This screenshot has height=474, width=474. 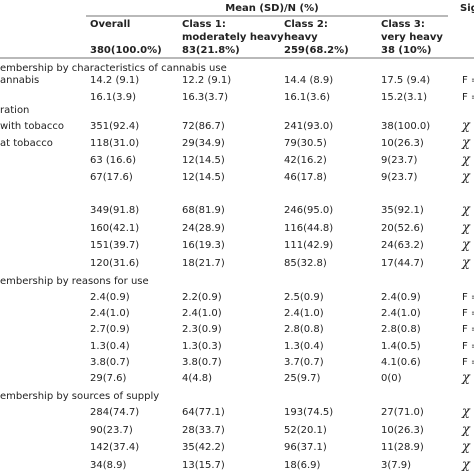 I want to click on cell: 68(81.9), so click(x=203, y=210).